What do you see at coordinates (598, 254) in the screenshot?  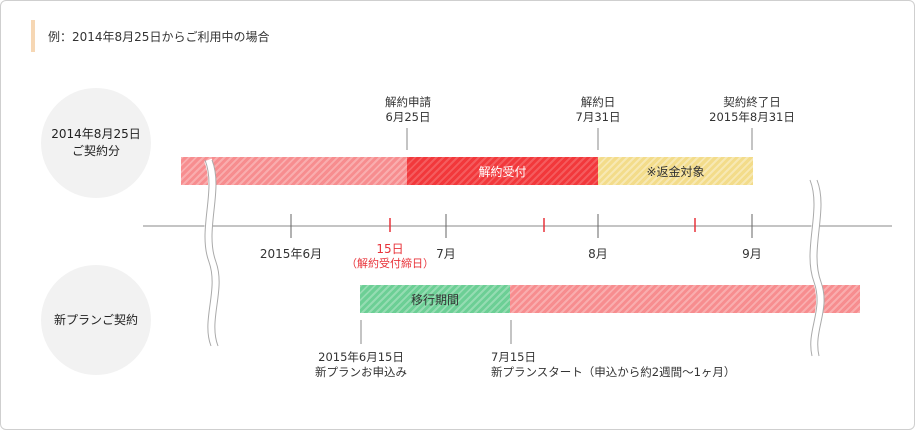 I see `tick-label-aug: 8月` at bounding box center [598, 254].